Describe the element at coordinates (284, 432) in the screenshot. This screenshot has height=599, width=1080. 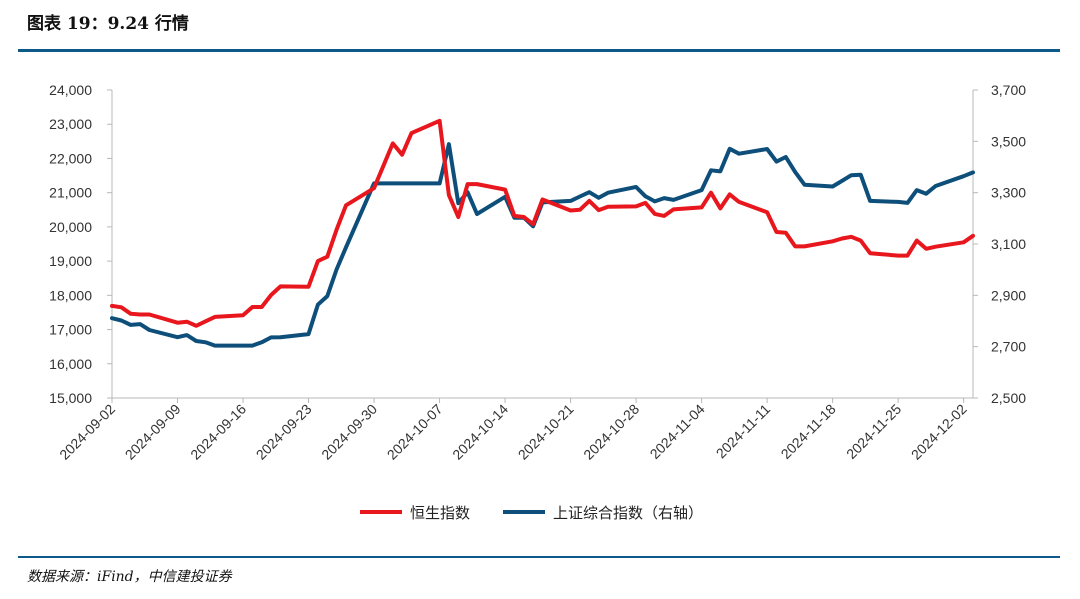
I see `x-axis-label: 2024-09-23` at that location.